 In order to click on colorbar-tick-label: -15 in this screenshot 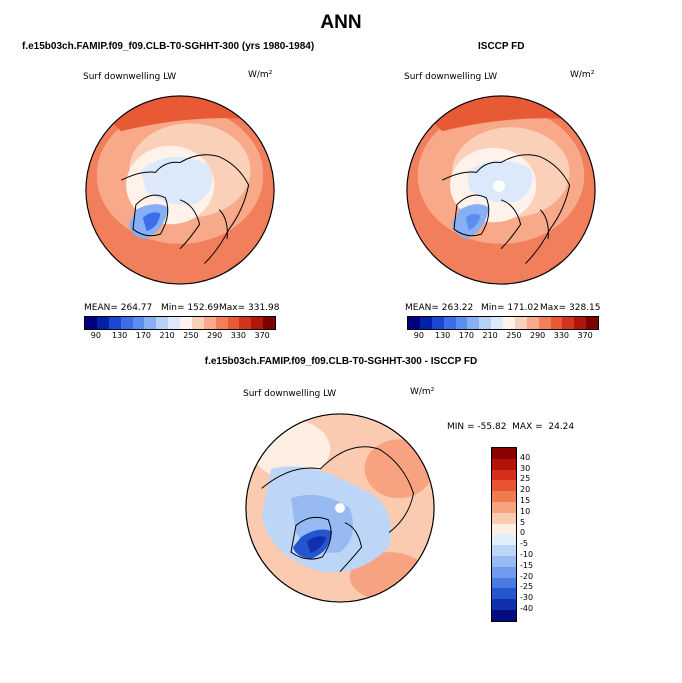, I will do `click(527, 565)`.